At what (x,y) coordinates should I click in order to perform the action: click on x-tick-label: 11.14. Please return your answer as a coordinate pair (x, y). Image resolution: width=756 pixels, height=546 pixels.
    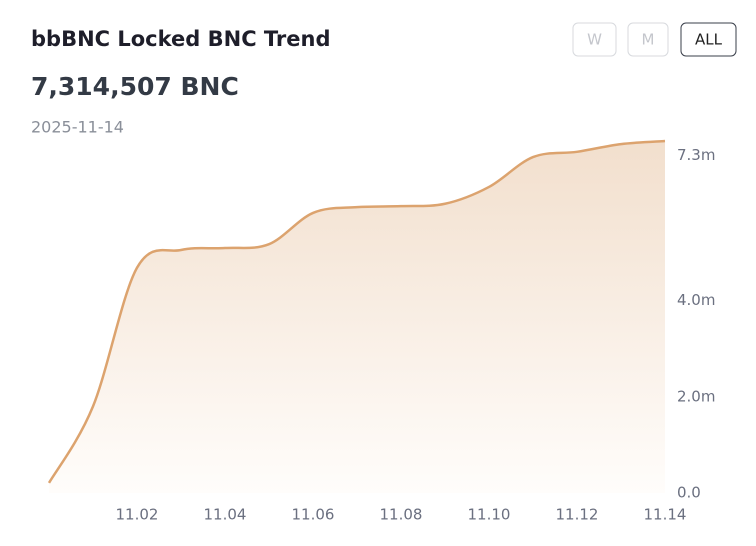
    Looking at the image, I should click on (665, 515).